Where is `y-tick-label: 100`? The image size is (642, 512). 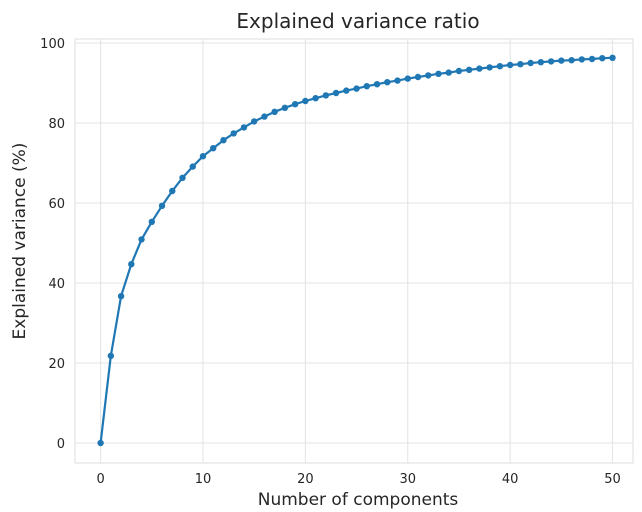
y-tick-label: 100 is located at coordinates (52, 44).